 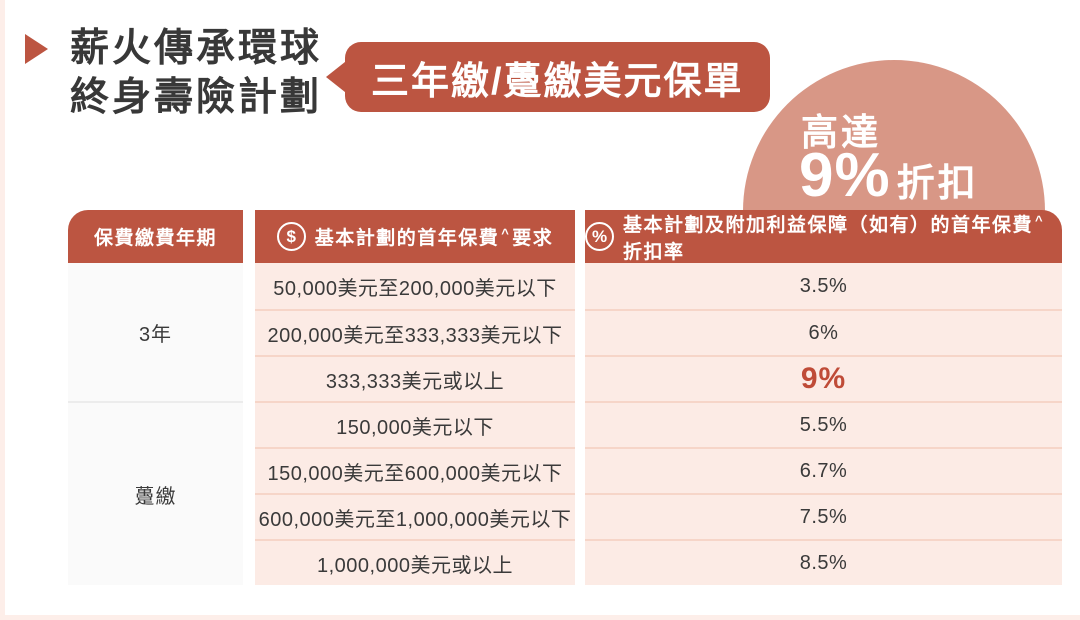 I want to click on requirement-cell: 333,333美元或以上, so click(x=415, y=378).